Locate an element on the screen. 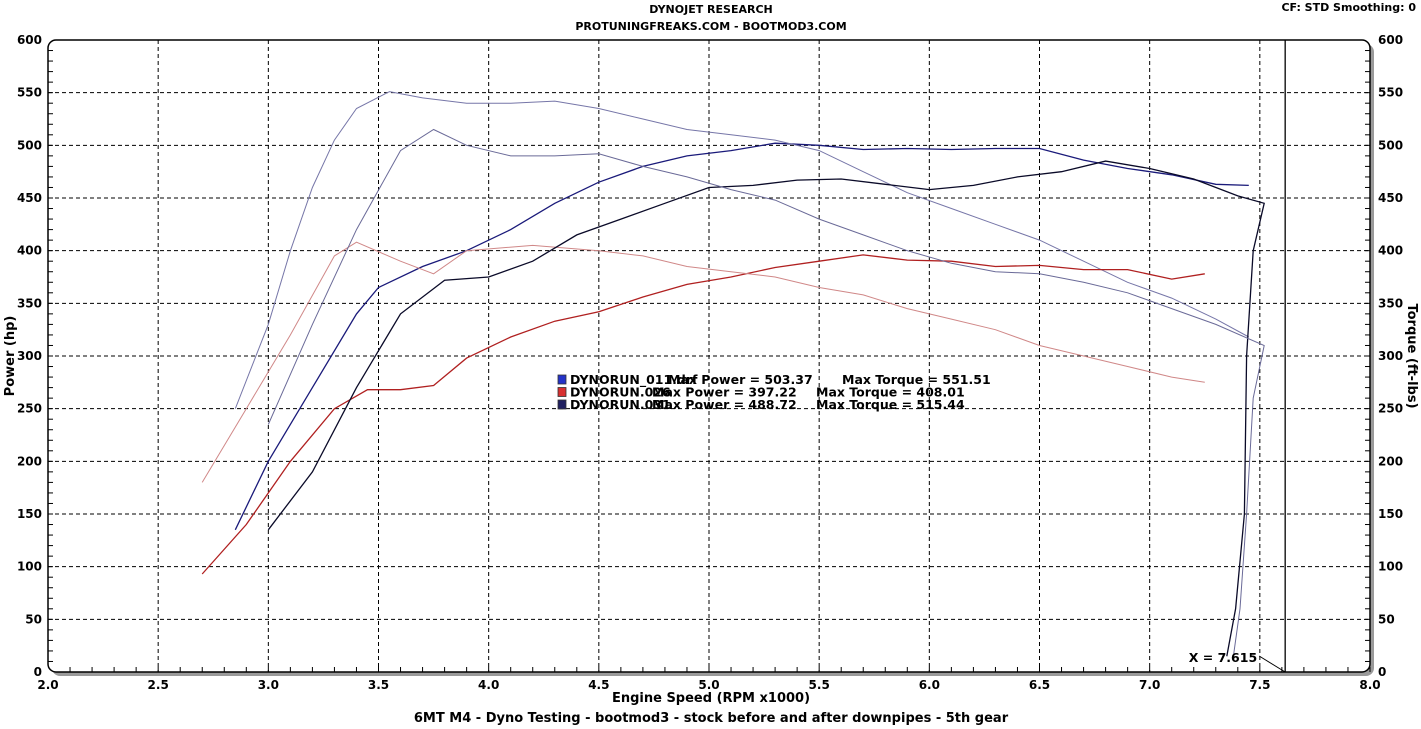 This screenshot has width=1421, height=729. cursor-leader is located at coordinates (1272, 664).